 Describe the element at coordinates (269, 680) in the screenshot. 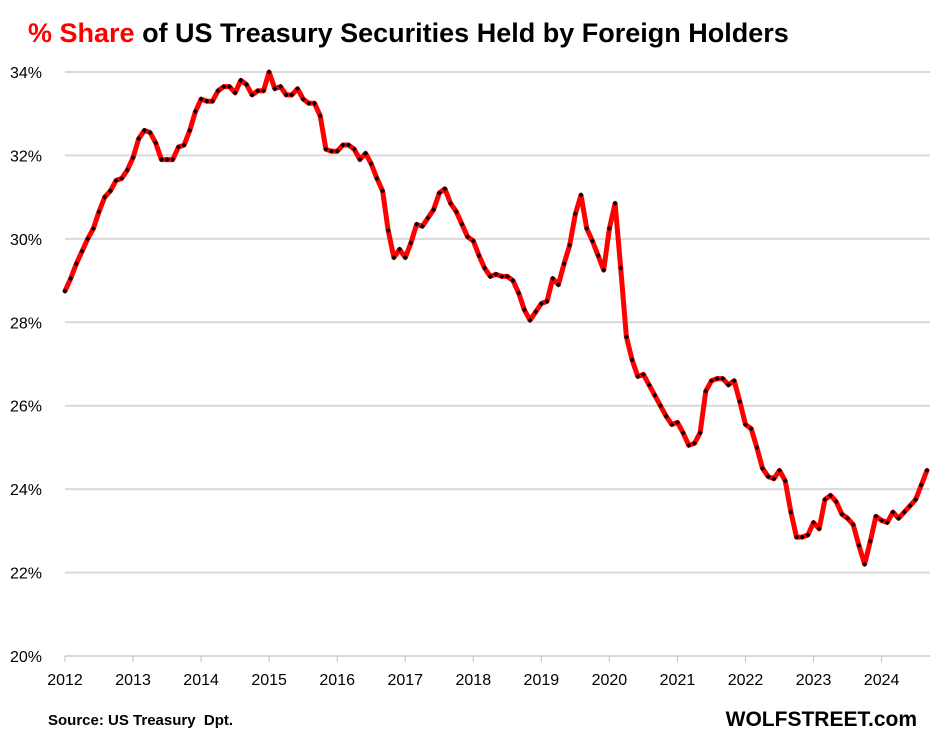

I see `x-tick-label: 2015` at that location.